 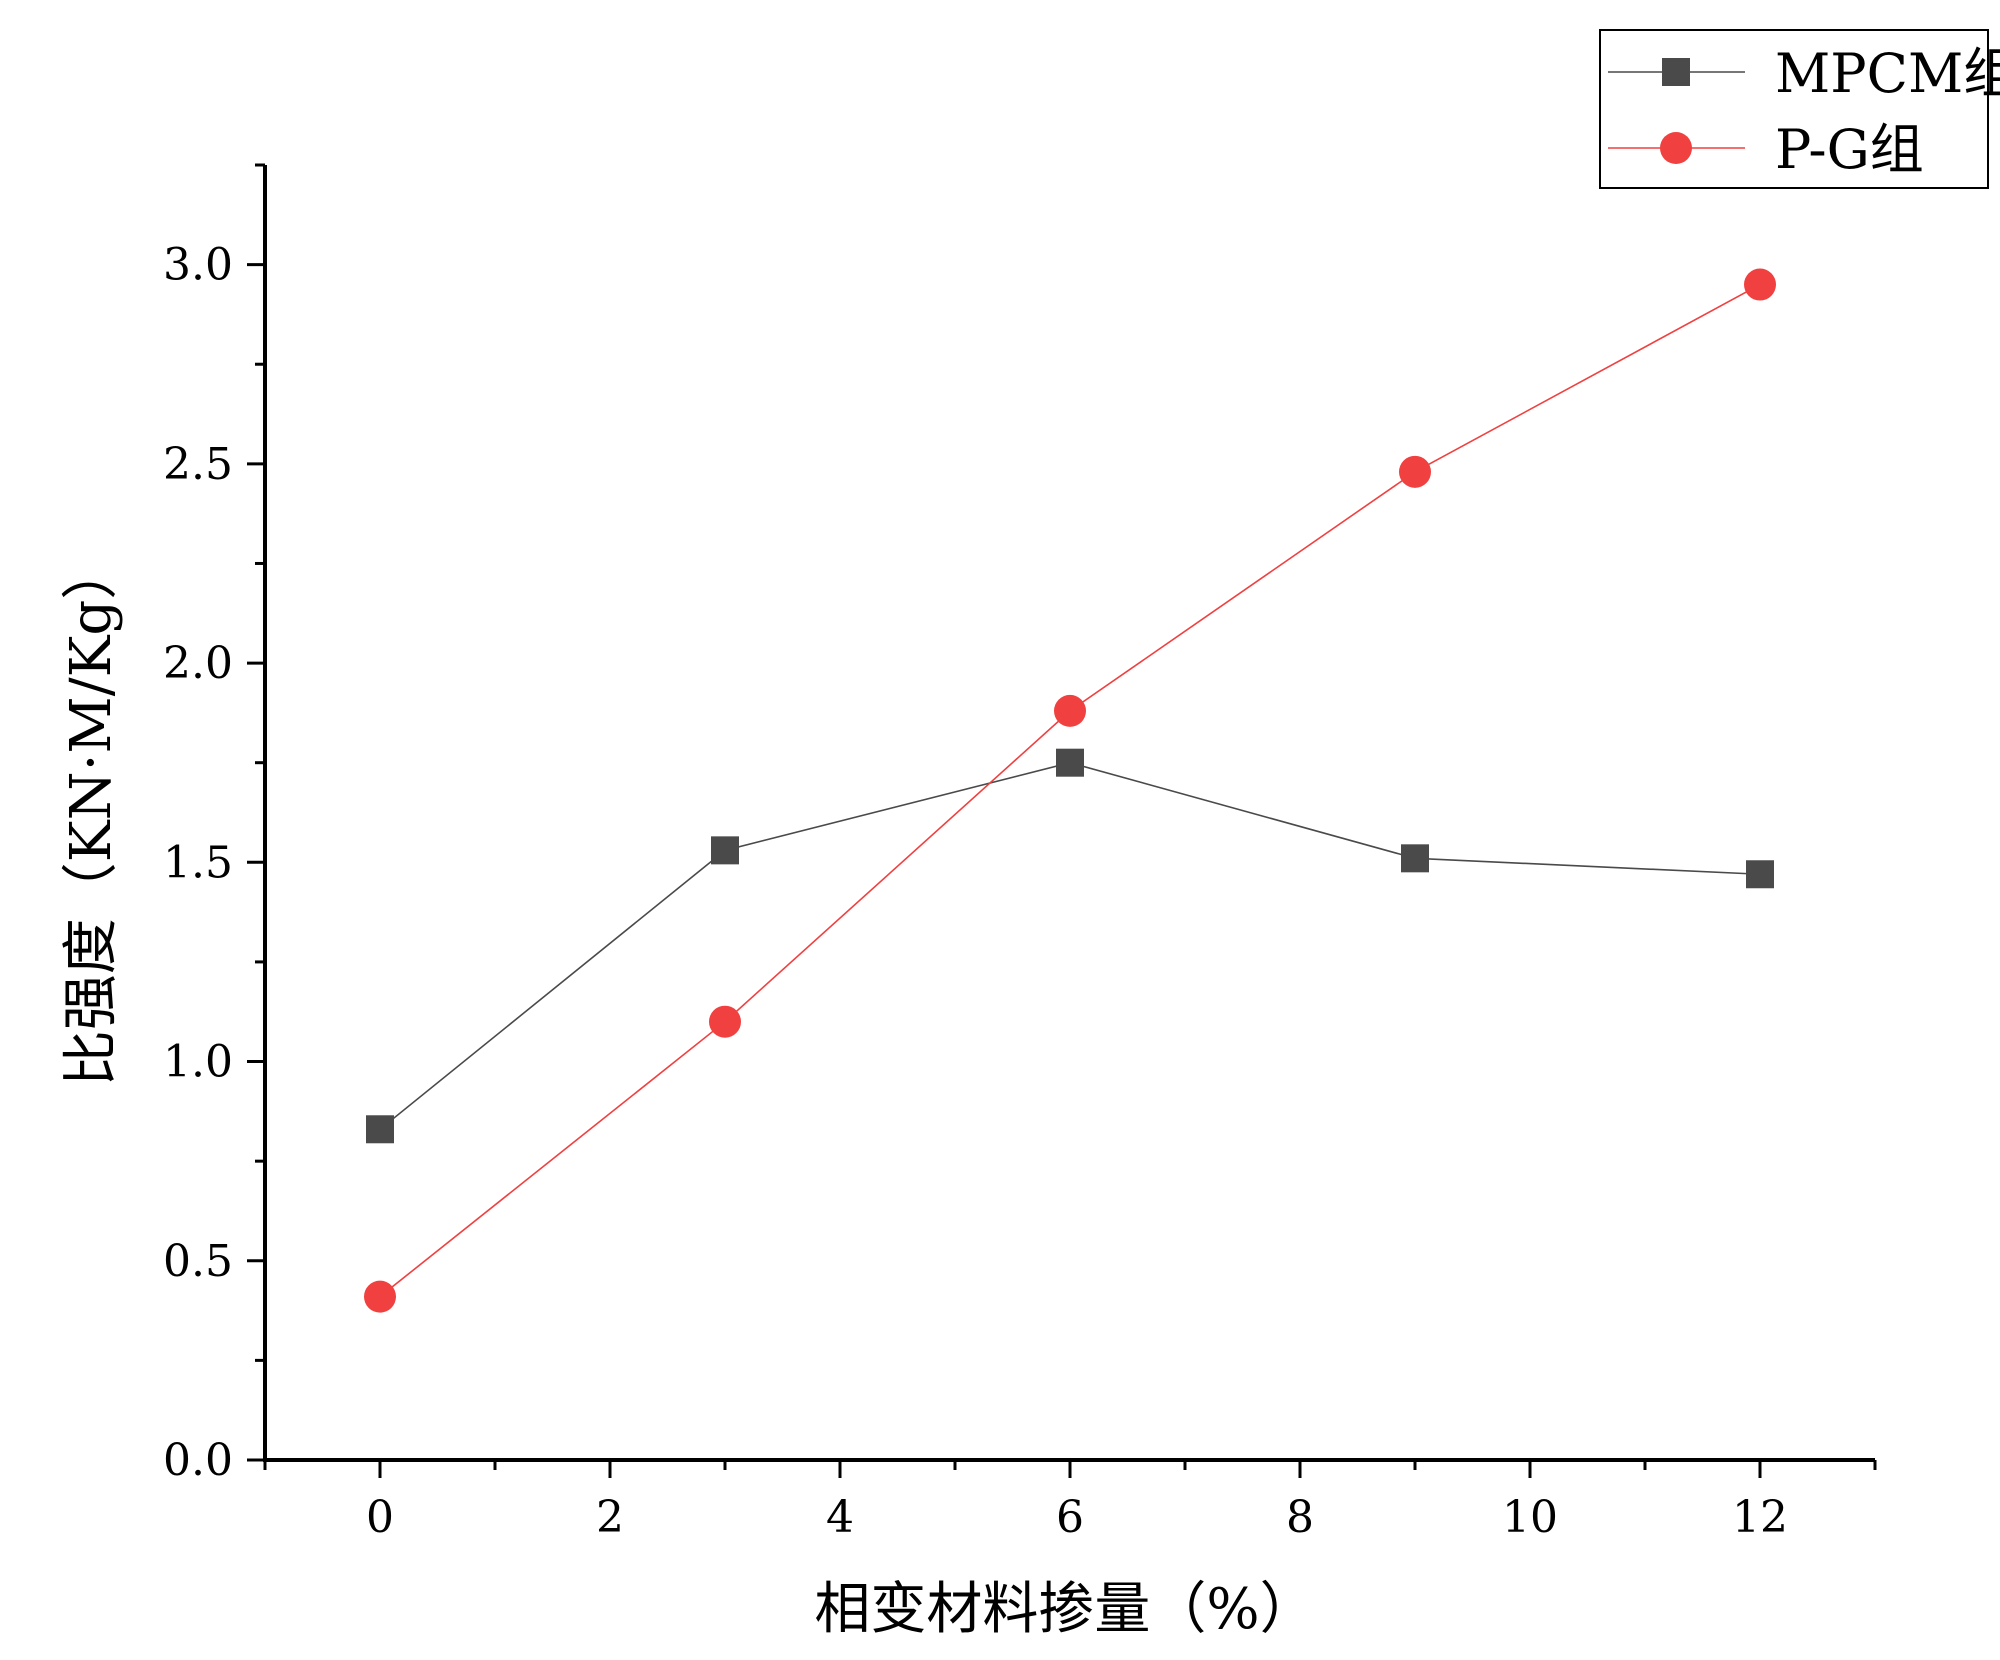 What do you see at coordinates (198, 1460) in the screenshot?
I see `y-tick-label: 0.0` at bounding box center [198, 1460].